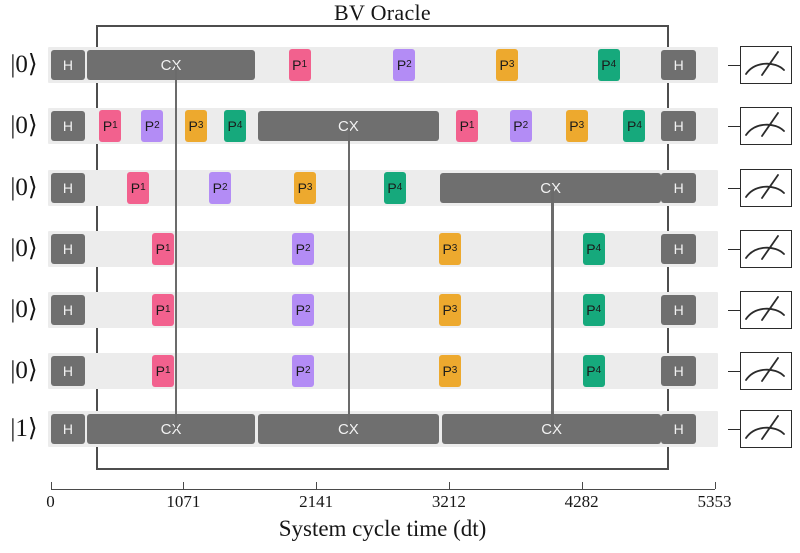 The height and width of the screenshot is (553, 800). Describe the element at coordinates (581, 501) in the screenshot. I see `axis-tick-label: 4282` at that location.